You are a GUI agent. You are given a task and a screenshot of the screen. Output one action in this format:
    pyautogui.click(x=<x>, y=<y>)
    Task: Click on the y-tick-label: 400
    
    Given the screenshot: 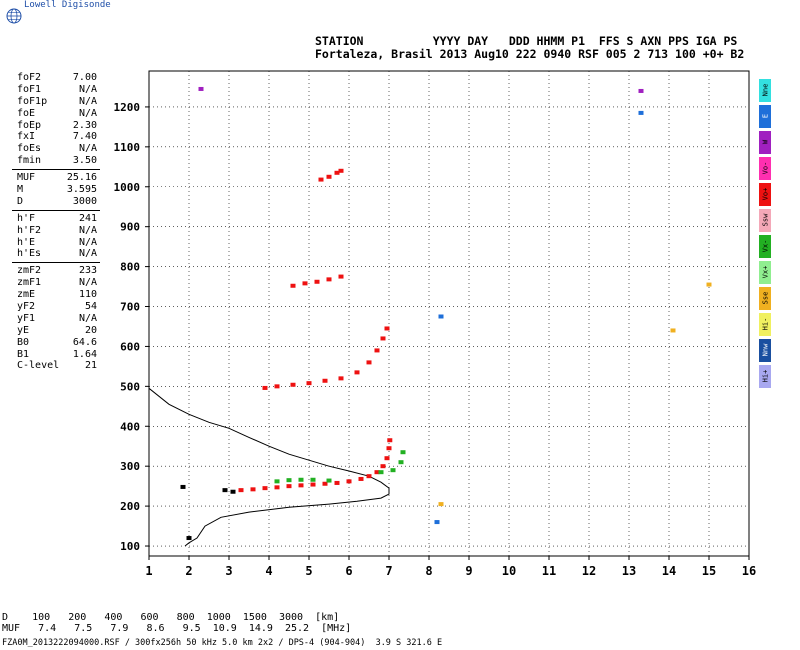 What is the action you would take?
    pyautogui.click(x=130, y=426)
    